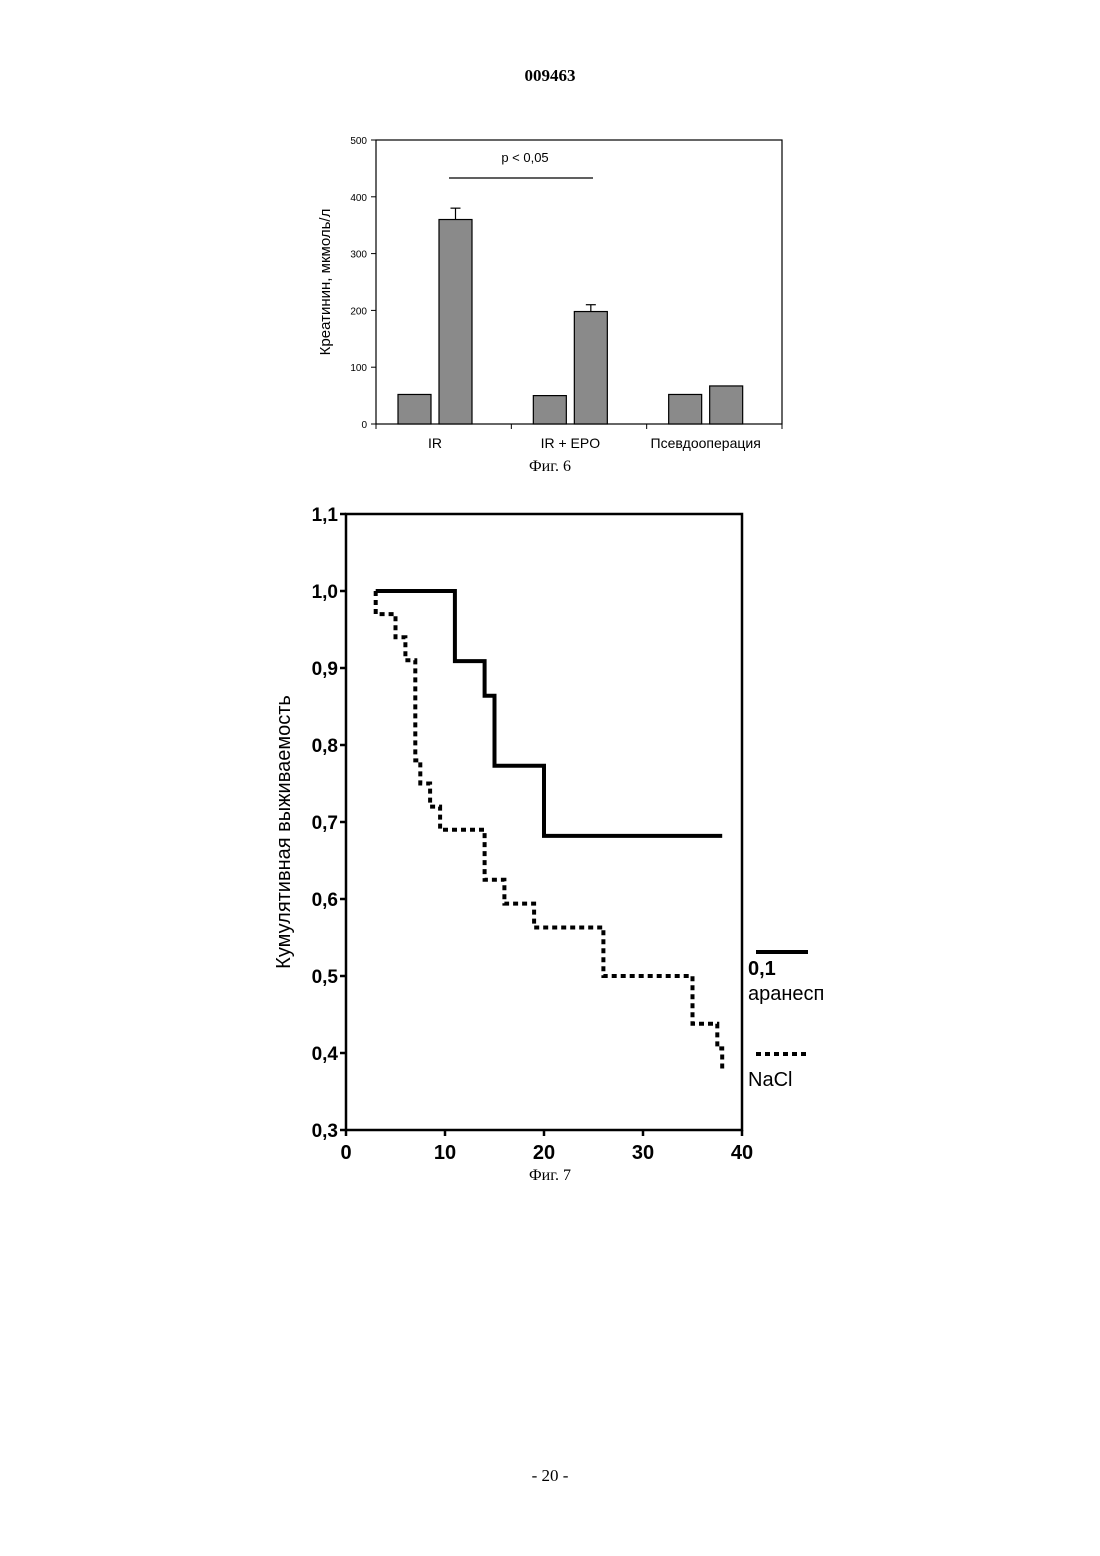 This screenshot has width=1100, height=1556. Describe the element at coordinates (786, 994) in the screenshot. I see `legend-label-line: аранесп` at that location.